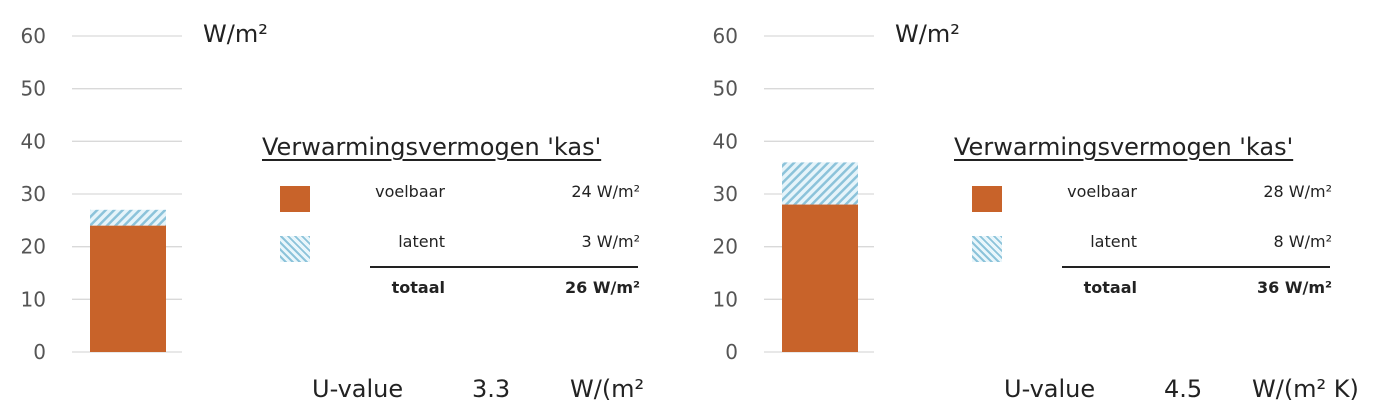 This screenshot has width=1398, height=417. Describe the element at coordinates (470, 247) in the screenshot. I see `legend-row-latent: latent 3 W/m²` at that location.